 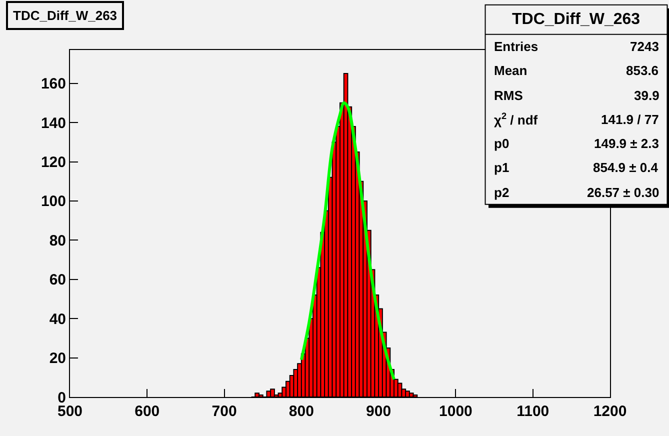 I want to click on y-tick-label: 40, so click(x=57, y=319).